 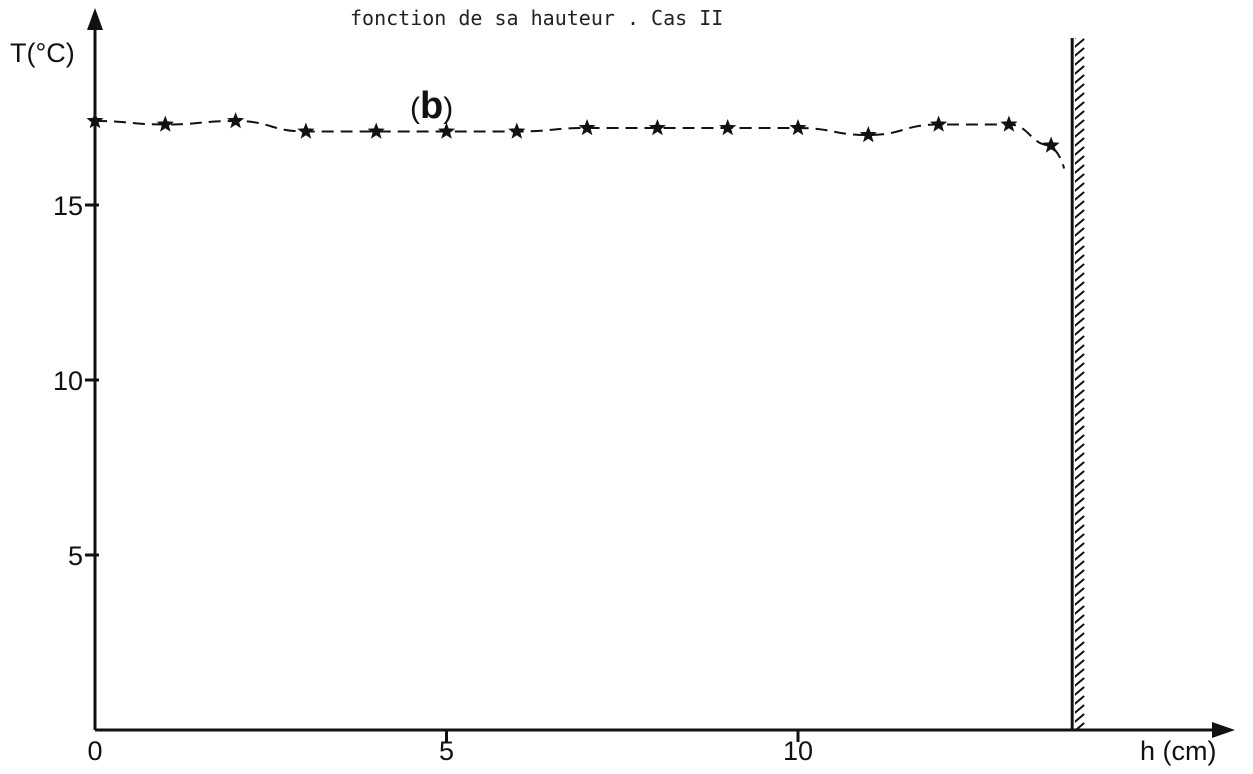 I want to click on y-axis-arrow, so click(x=95, y=19).